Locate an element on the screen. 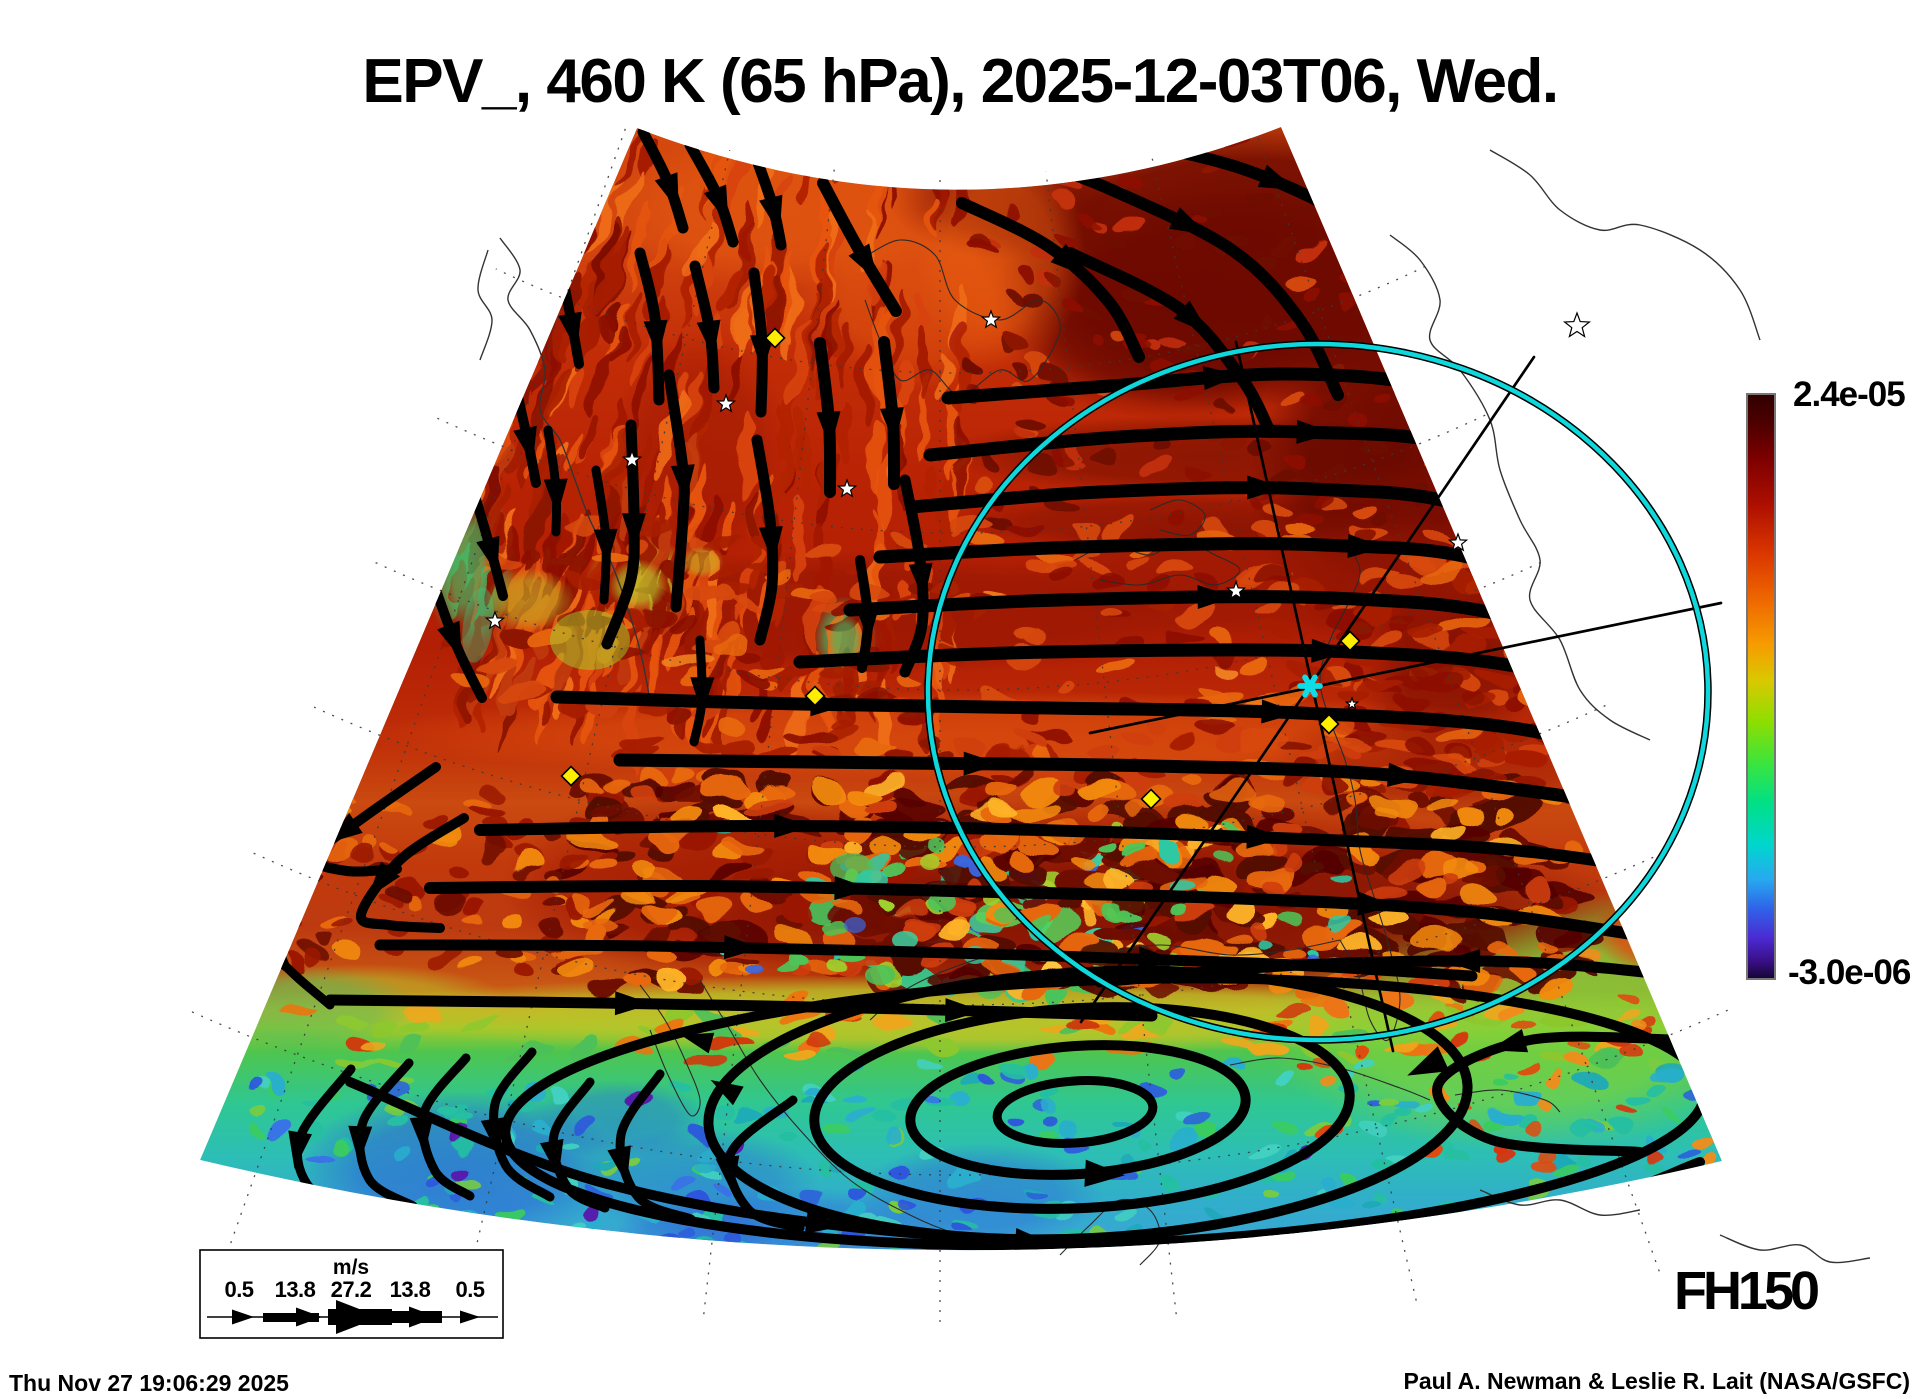 This screenshot has width=1926, height=1399. svg-text: -3.0e-06 is located at coordinates (1849, 972).